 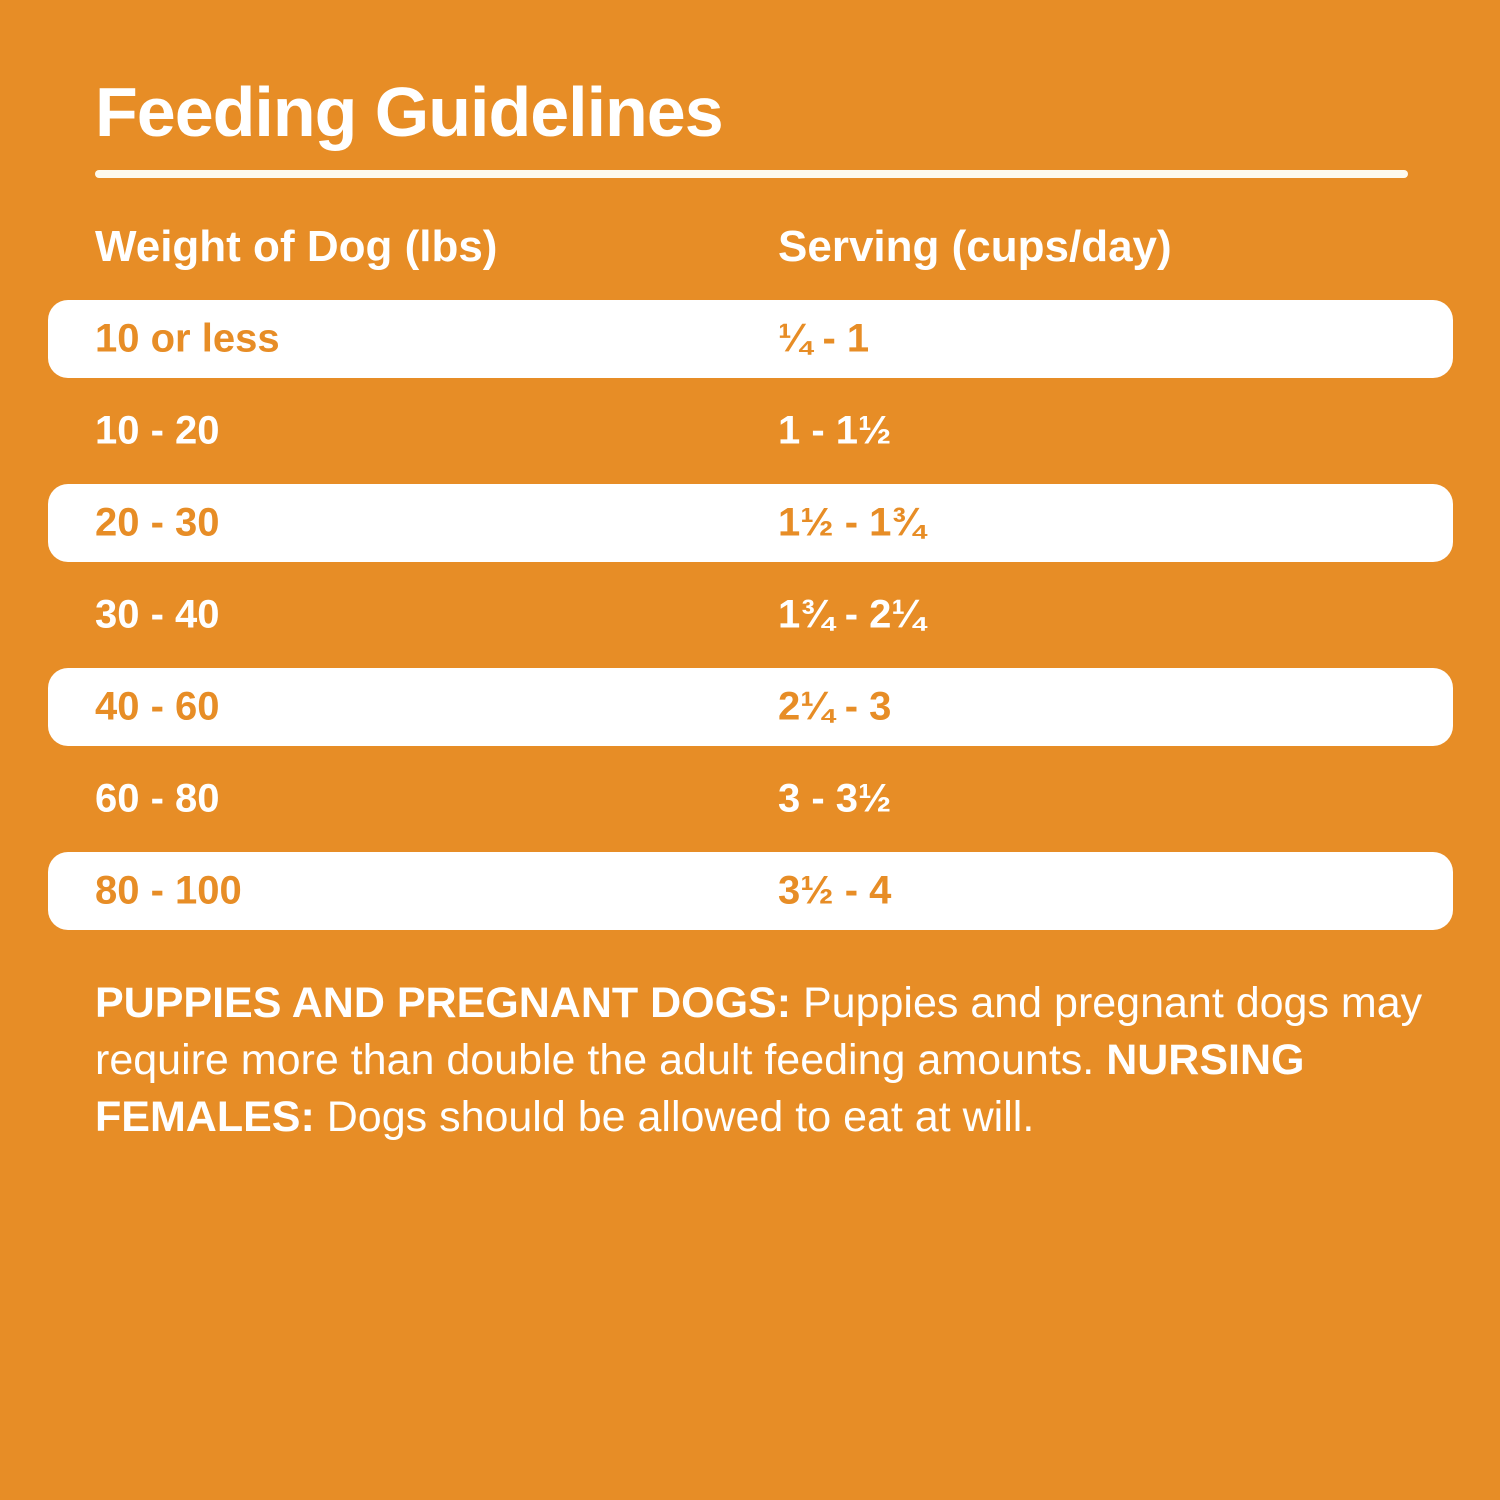 I want to click on weight-cell: 60 - 80, so click(x=157, y=798).